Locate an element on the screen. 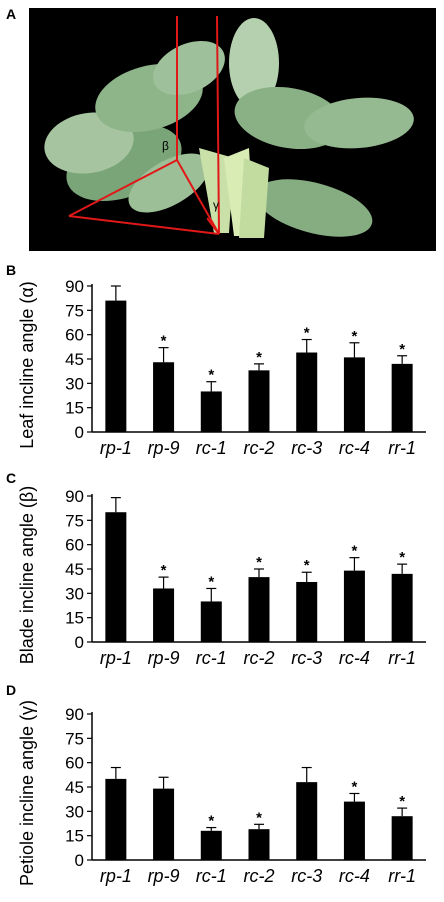  y-axis-label: Petiole incline angle (γ) is located at coordinates (27, 793).